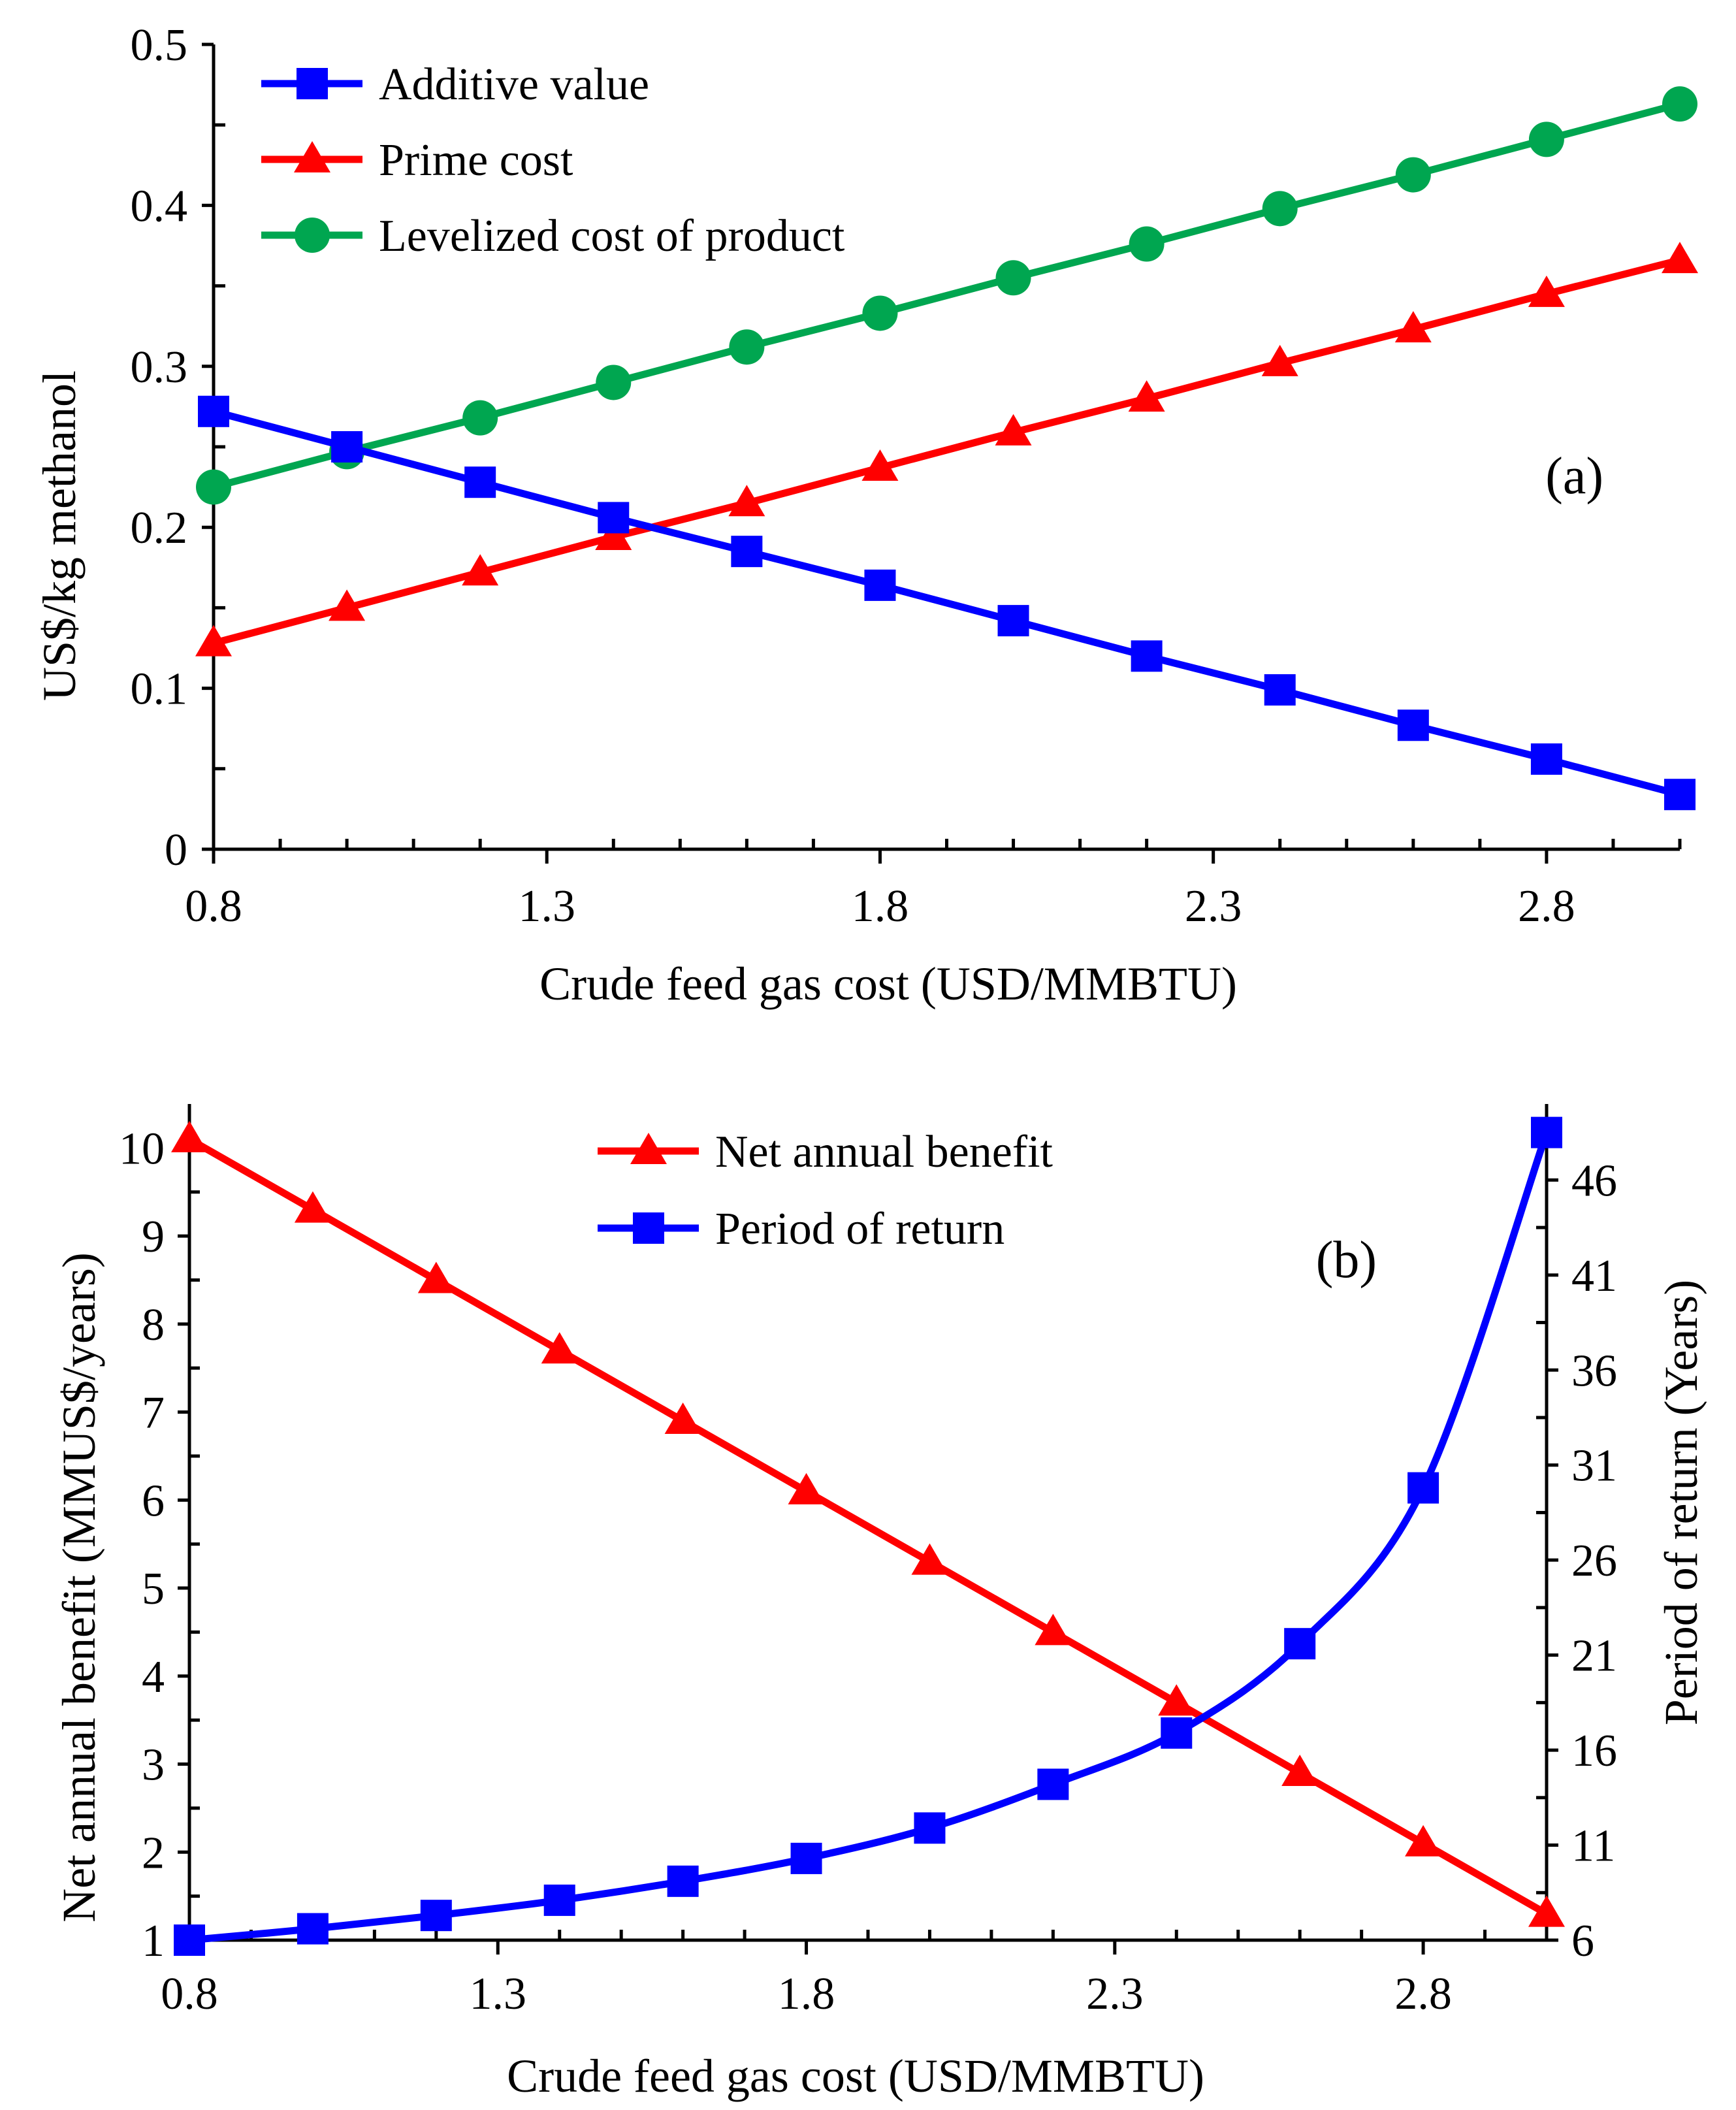 The height and width of the screenshot is (2110, 1736). What do you see at coordinates (159, 528) in the screenshot?
I see `chart-a-y-tick-label: 0.2` at bounding box center [159, 528].